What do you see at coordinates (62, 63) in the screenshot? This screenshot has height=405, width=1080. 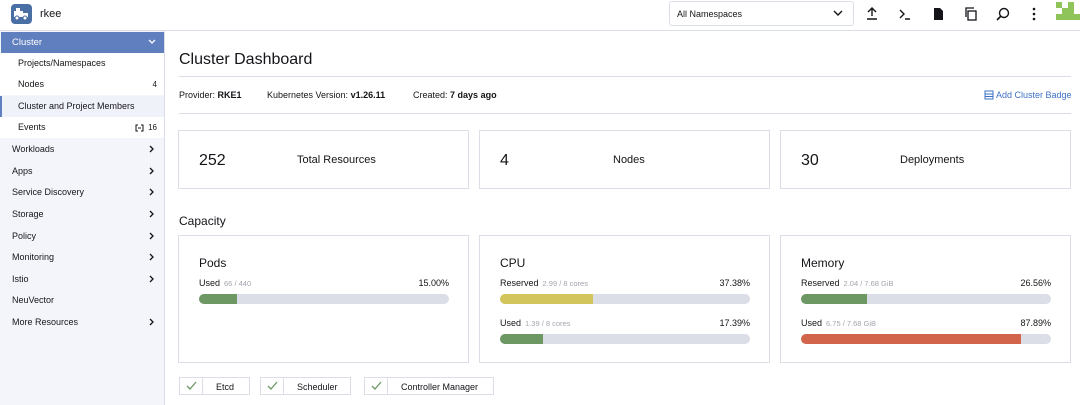 I see `sidebar-item-label: Projects/Namespaces` at bounding box center [62, 63].